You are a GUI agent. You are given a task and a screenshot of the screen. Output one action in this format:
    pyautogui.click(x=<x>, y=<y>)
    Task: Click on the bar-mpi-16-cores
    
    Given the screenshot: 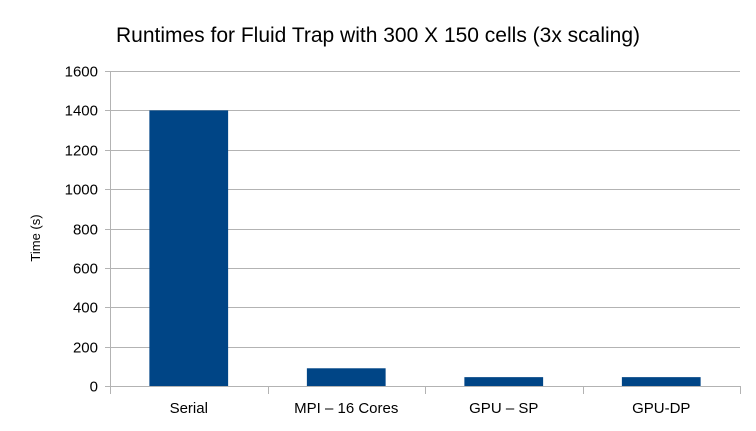 What is the action you would take?
    pyautogui.click(x=346, y=377)
    